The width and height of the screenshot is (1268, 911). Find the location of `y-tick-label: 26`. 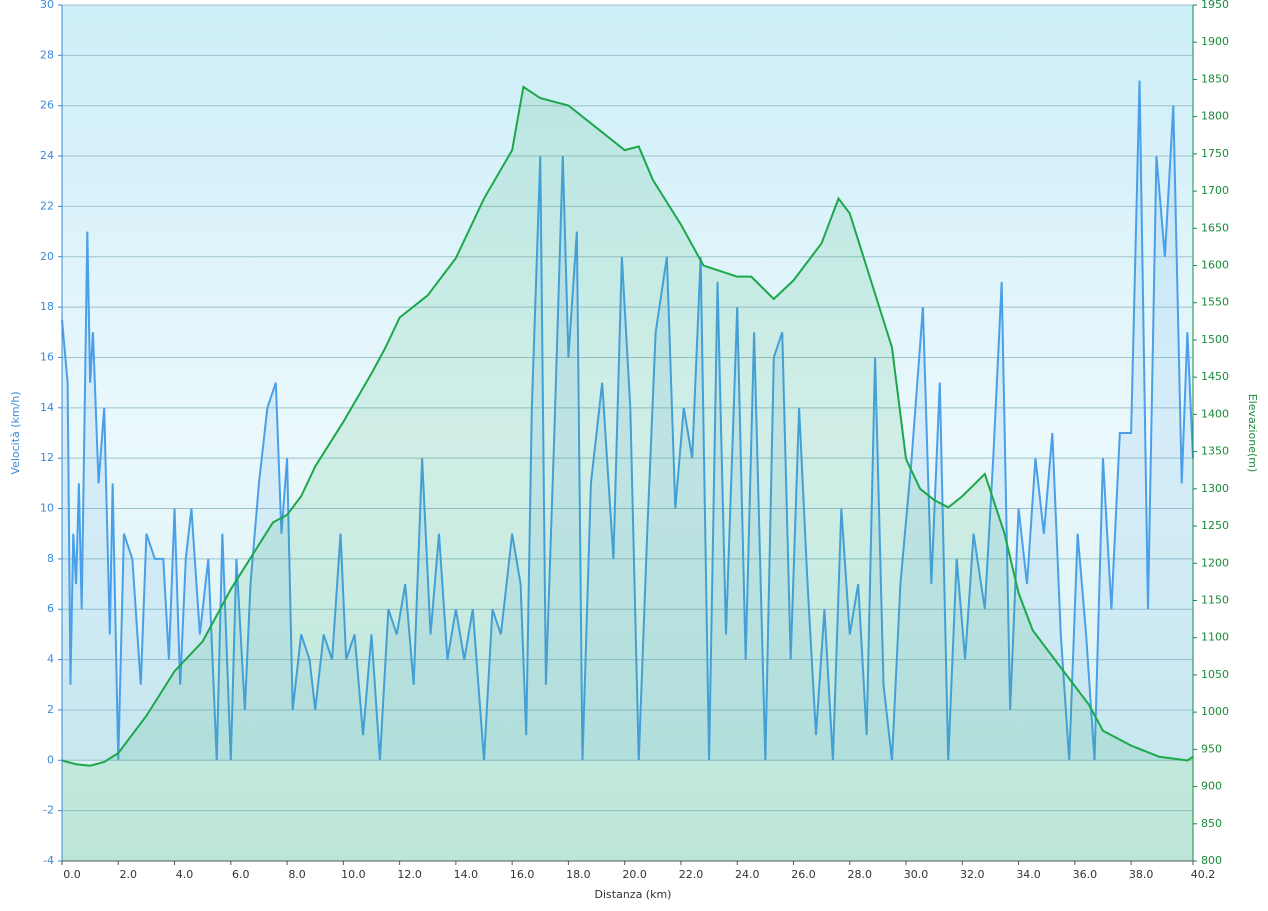

y-tick-label: 26 is located at coordinates (47, 105).